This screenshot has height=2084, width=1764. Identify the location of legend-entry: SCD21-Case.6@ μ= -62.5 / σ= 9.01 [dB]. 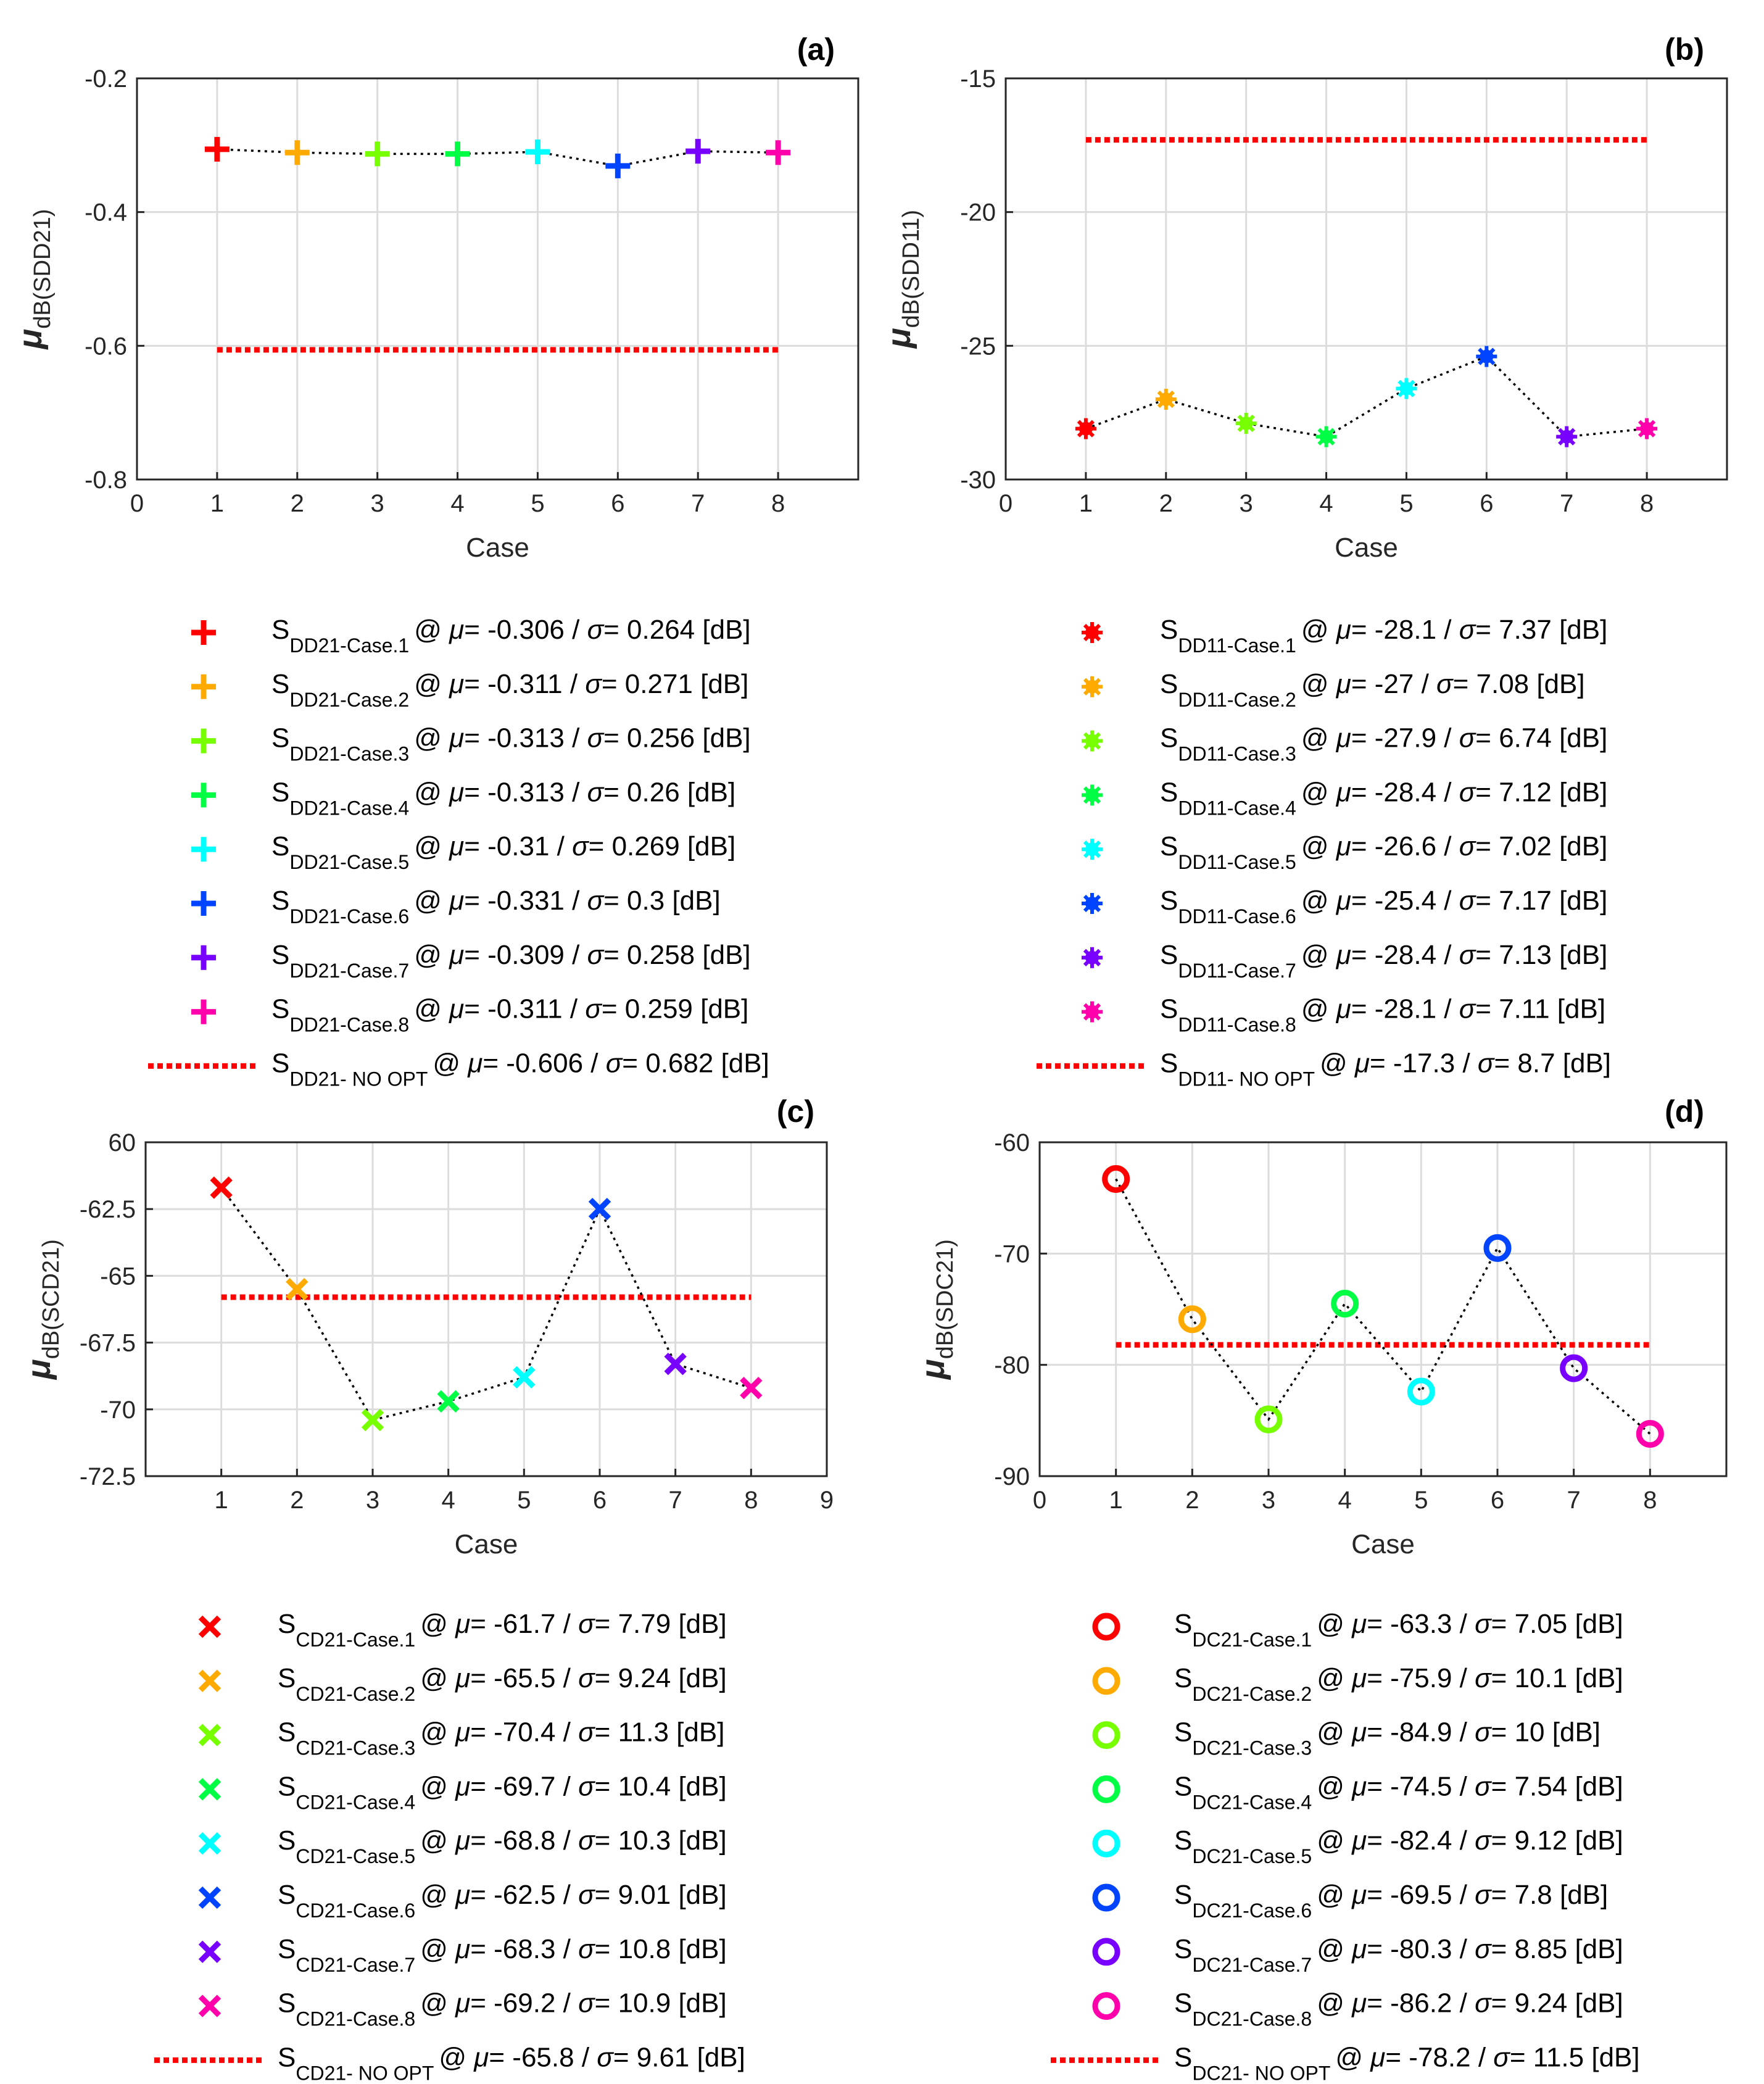
(502, 1901).